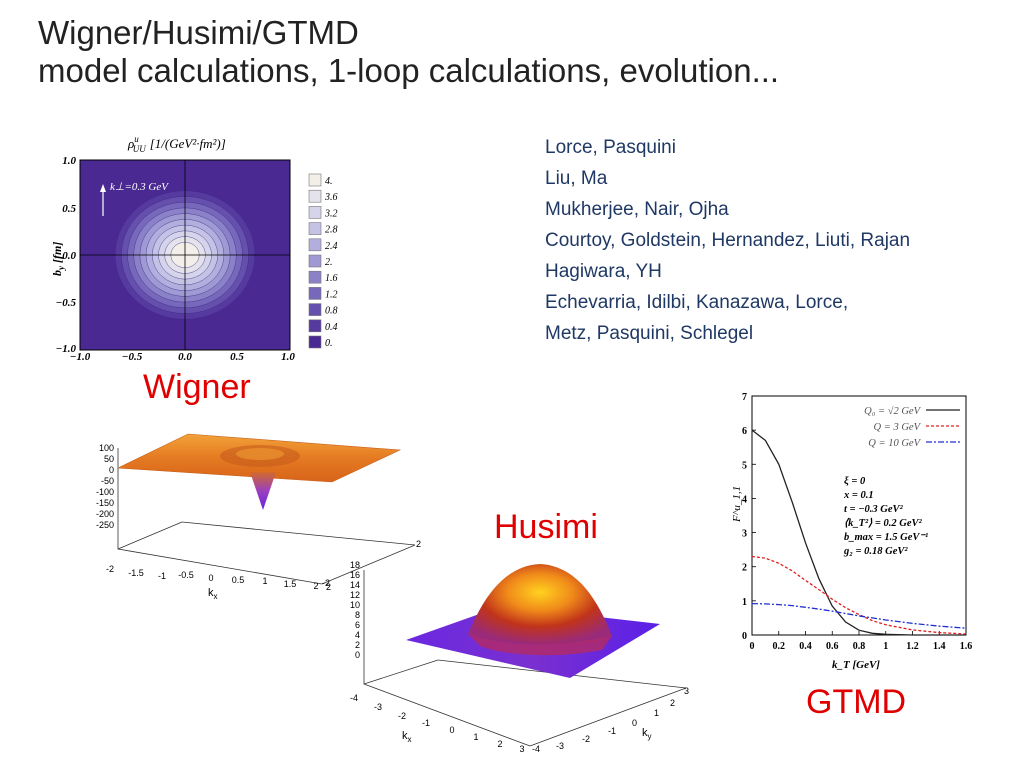  I want to click on contour-legend: 4. 3.6 3.2 2.8 2.4 2. 1.6 1.2 0.8 0.4 0., so click(323, 261).